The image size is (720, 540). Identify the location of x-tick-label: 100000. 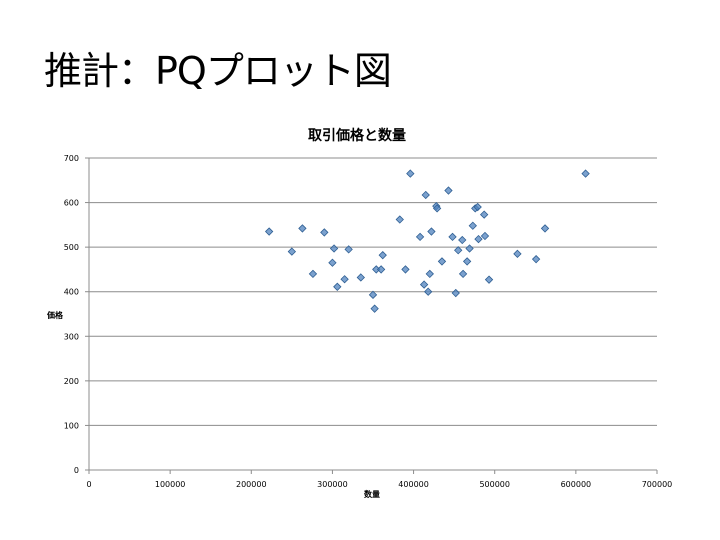
(170, 484).